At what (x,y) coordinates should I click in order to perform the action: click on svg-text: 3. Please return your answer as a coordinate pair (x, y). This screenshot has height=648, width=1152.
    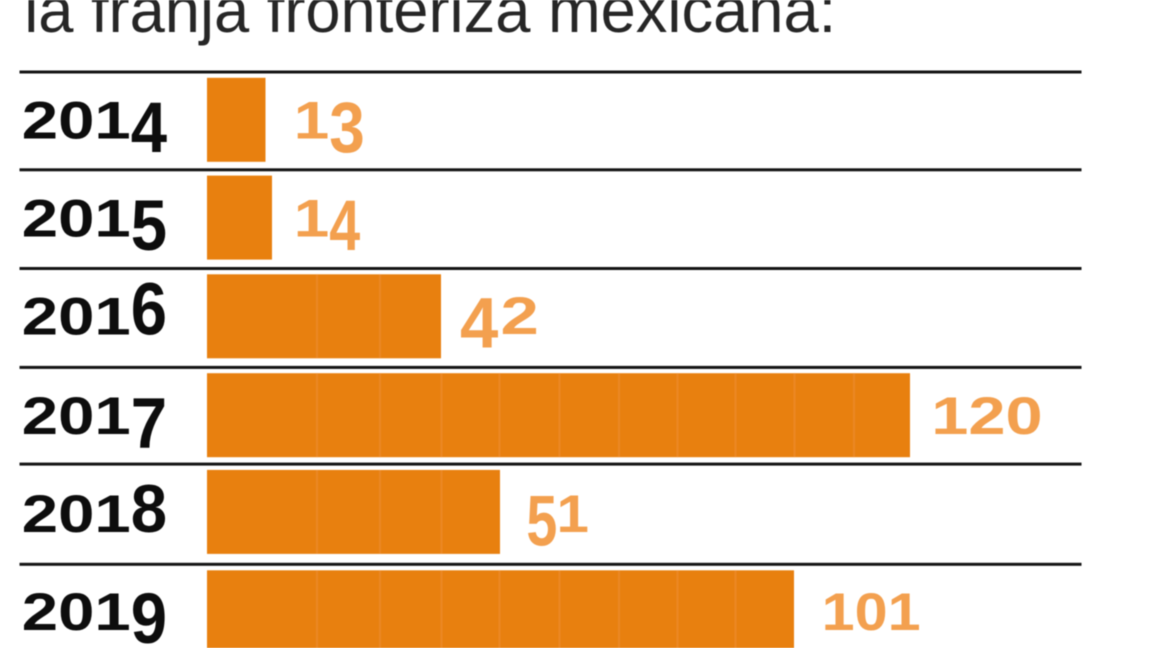
    Looking at the image, I should click on (347, 128).